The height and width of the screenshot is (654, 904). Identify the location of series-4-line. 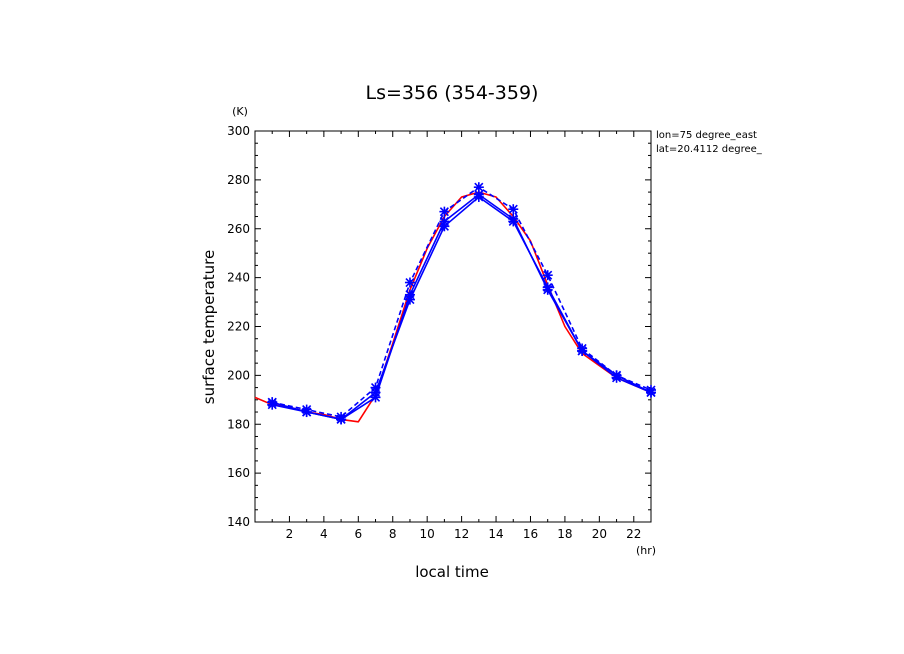
(462, 302).